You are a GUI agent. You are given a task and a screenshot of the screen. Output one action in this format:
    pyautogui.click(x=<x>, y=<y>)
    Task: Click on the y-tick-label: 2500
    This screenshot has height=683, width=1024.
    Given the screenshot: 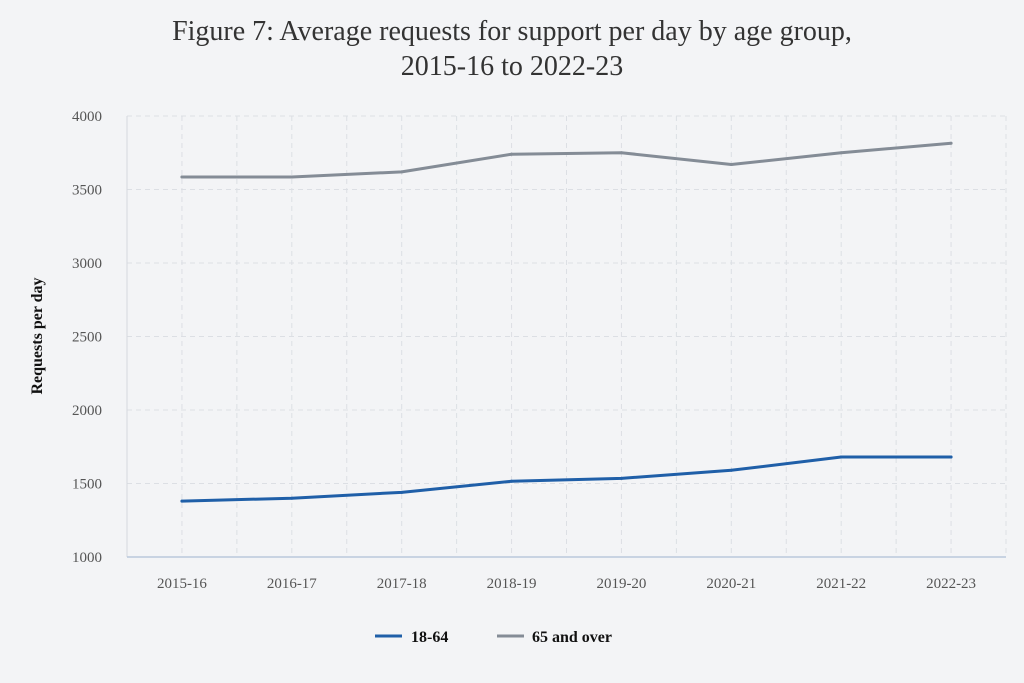 What is the action you would take?
    pyautogui.click(x=87, y=338)
    